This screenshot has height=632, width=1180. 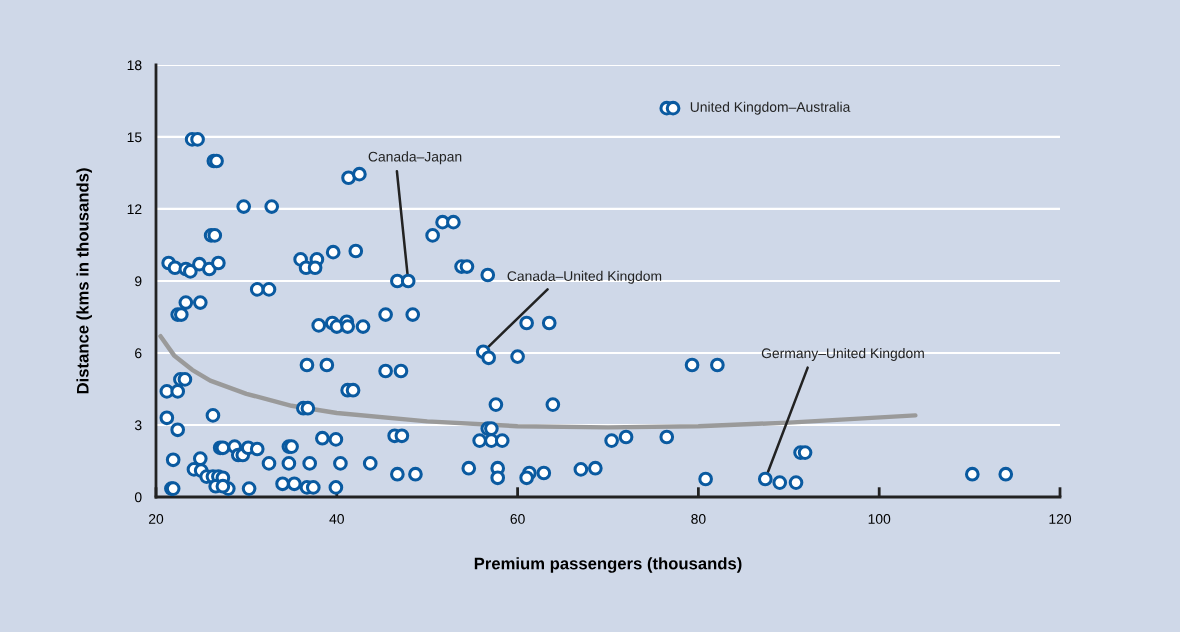 What do you see at coordinates (134, 137) in the screenshot?
I see `y-tick-label: 15` at bounding box center [134, 137].